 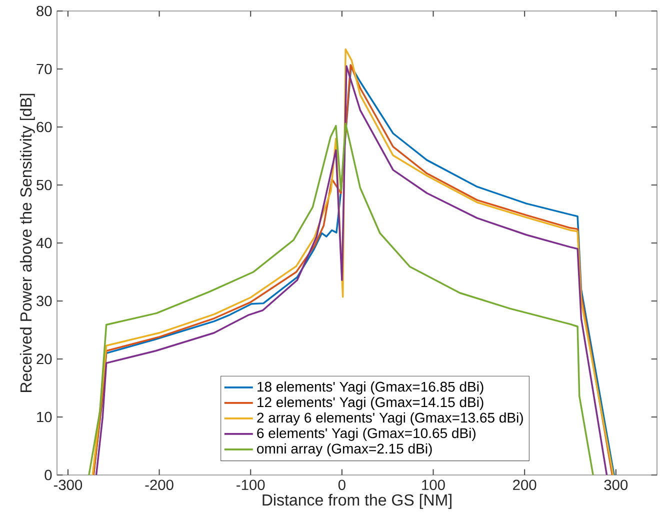 I want to click on x-axis-title: Distance from the GS [NM], so click(x=357, y=501).